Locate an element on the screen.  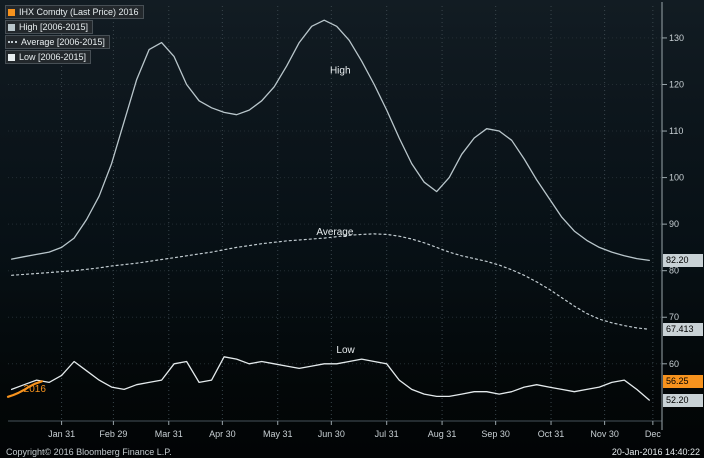
y-axis-tick-label: 100 is located at coordinates (676, 178).